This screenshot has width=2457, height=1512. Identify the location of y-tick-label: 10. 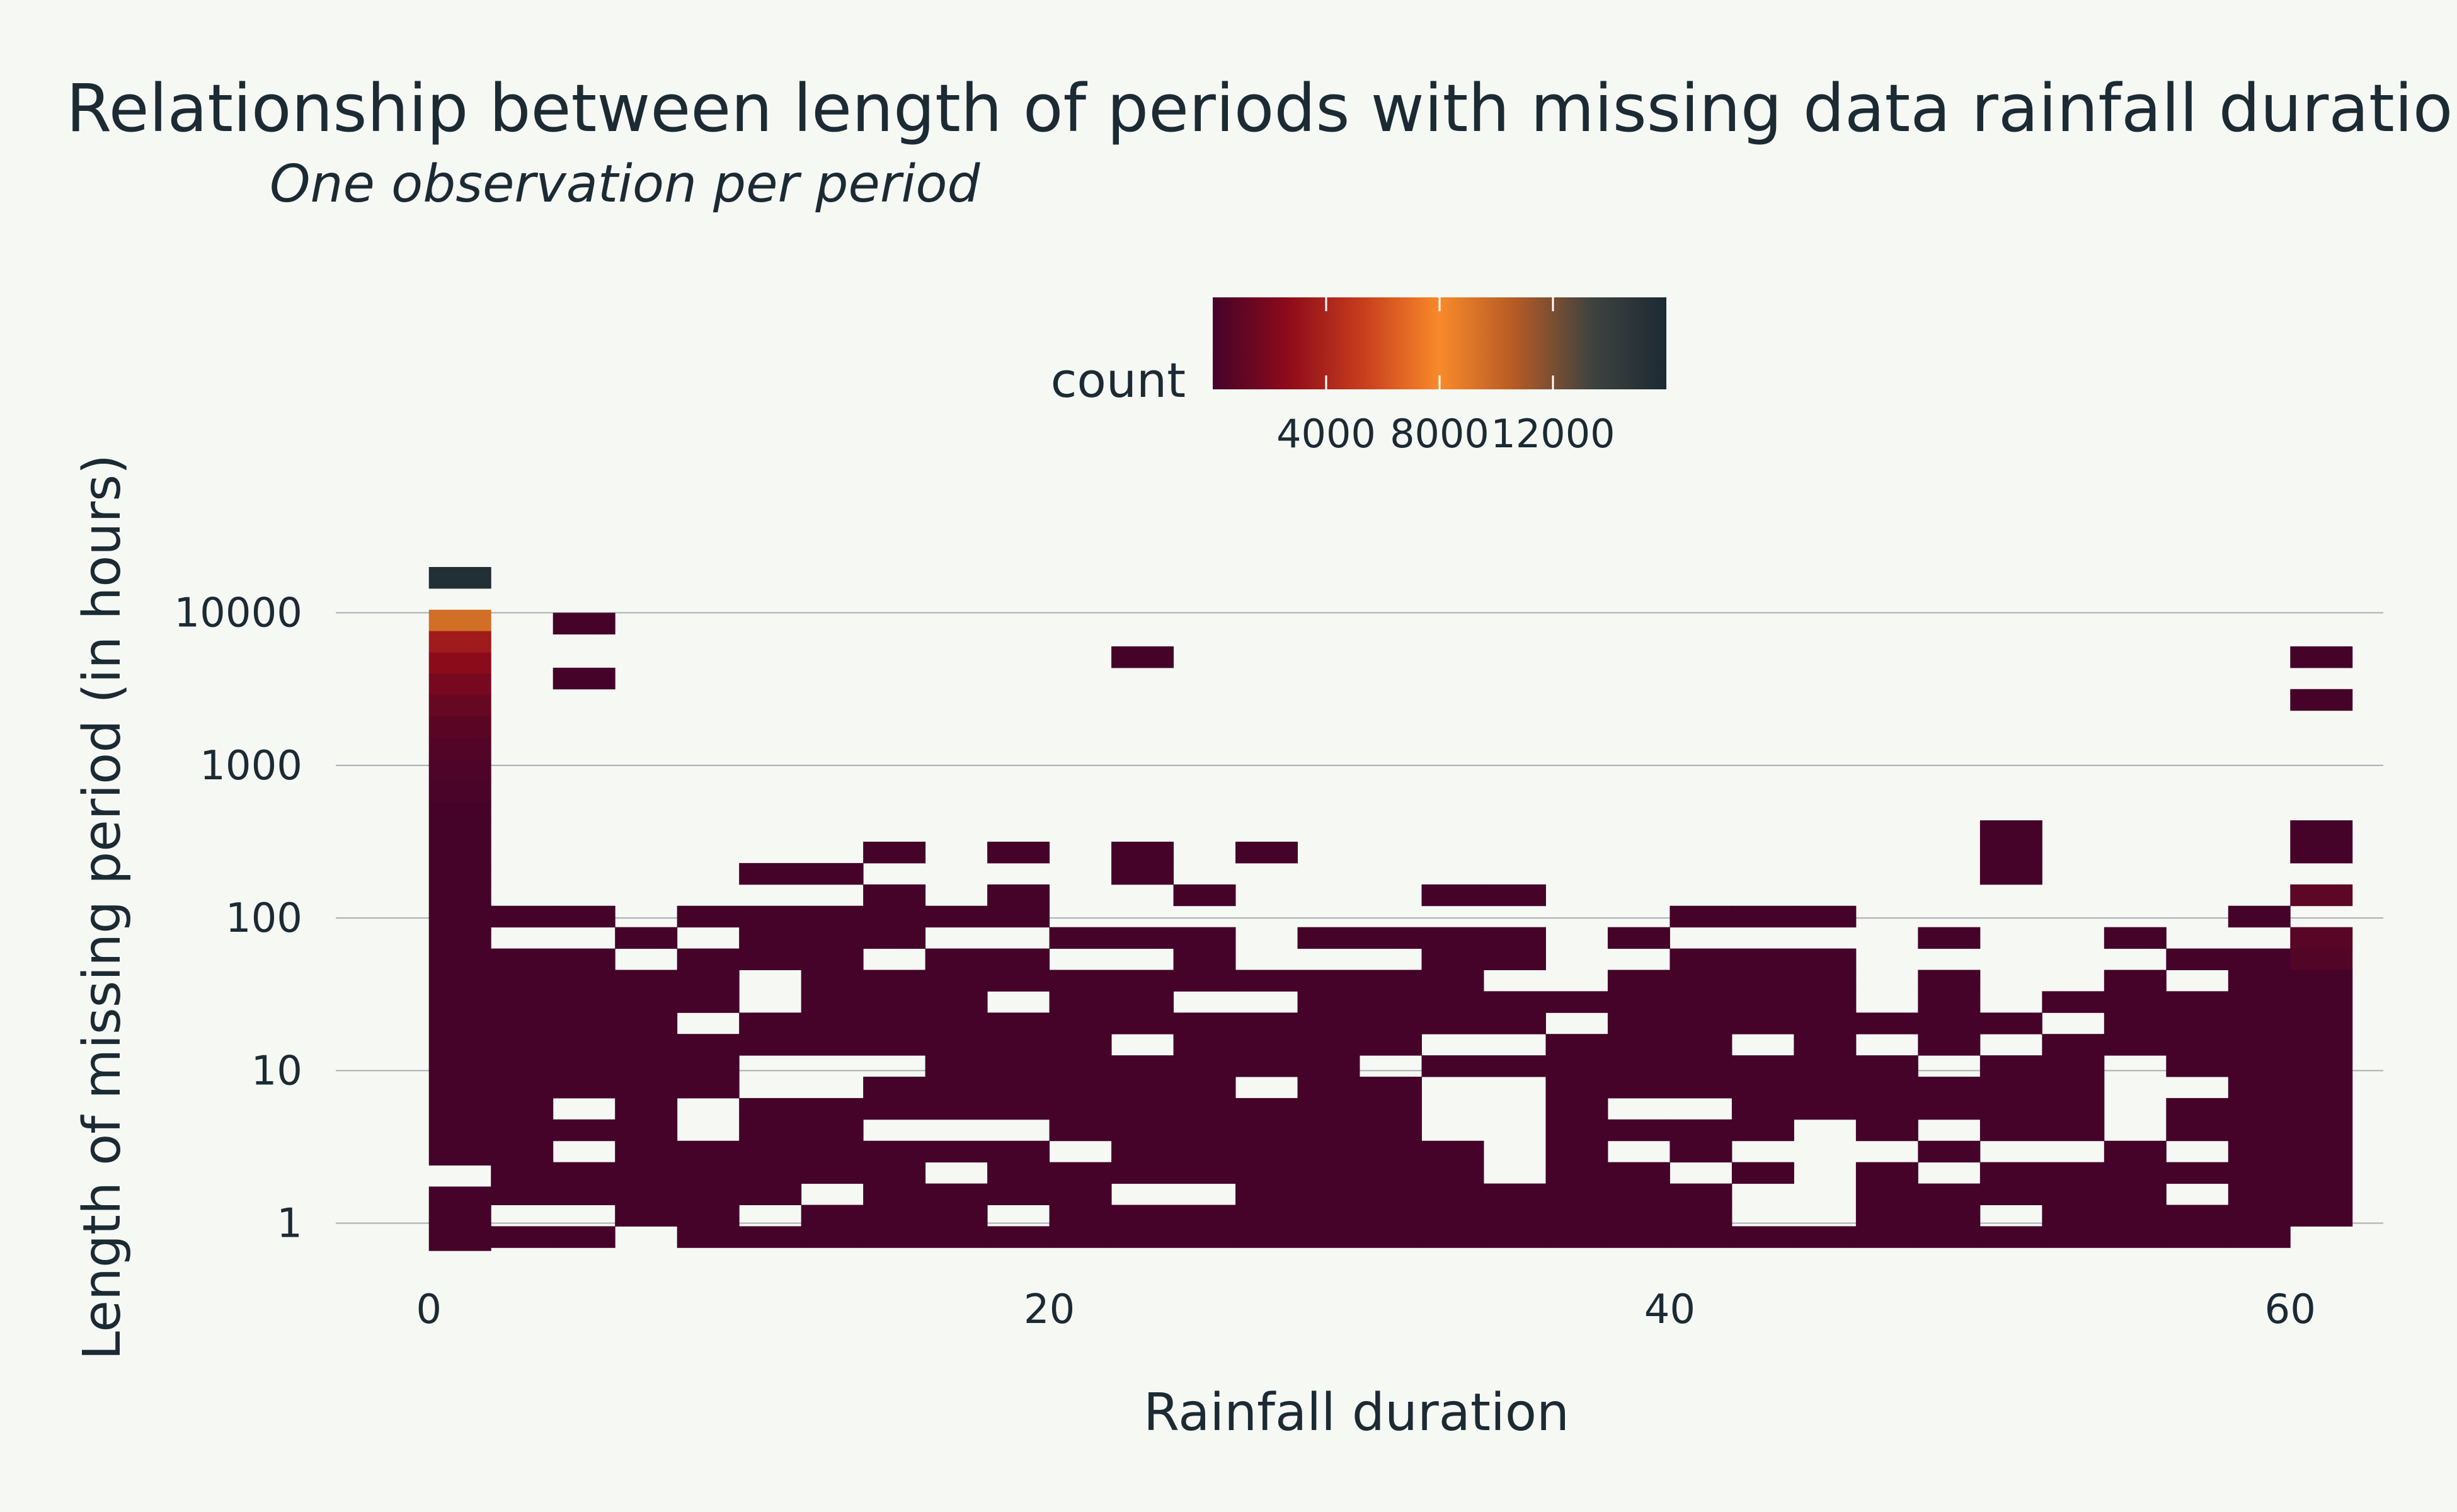
(276, 1071).